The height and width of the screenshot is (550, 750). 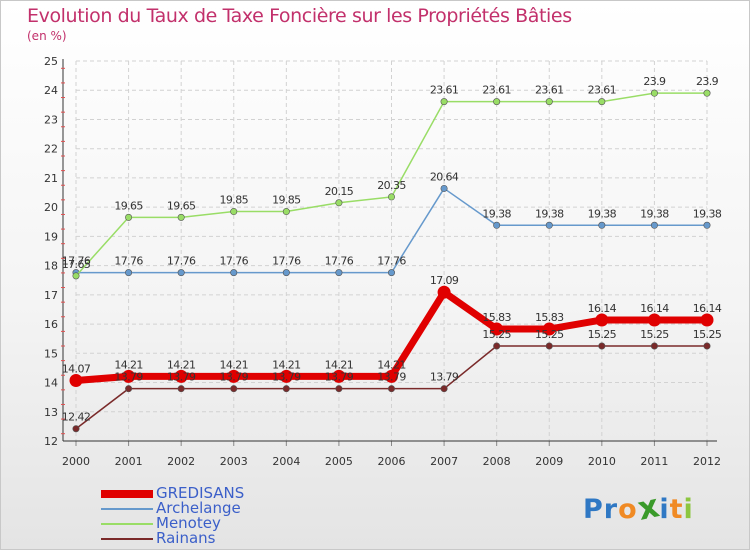 I want to click on logo-letter: t, so click(x=676, y=509).